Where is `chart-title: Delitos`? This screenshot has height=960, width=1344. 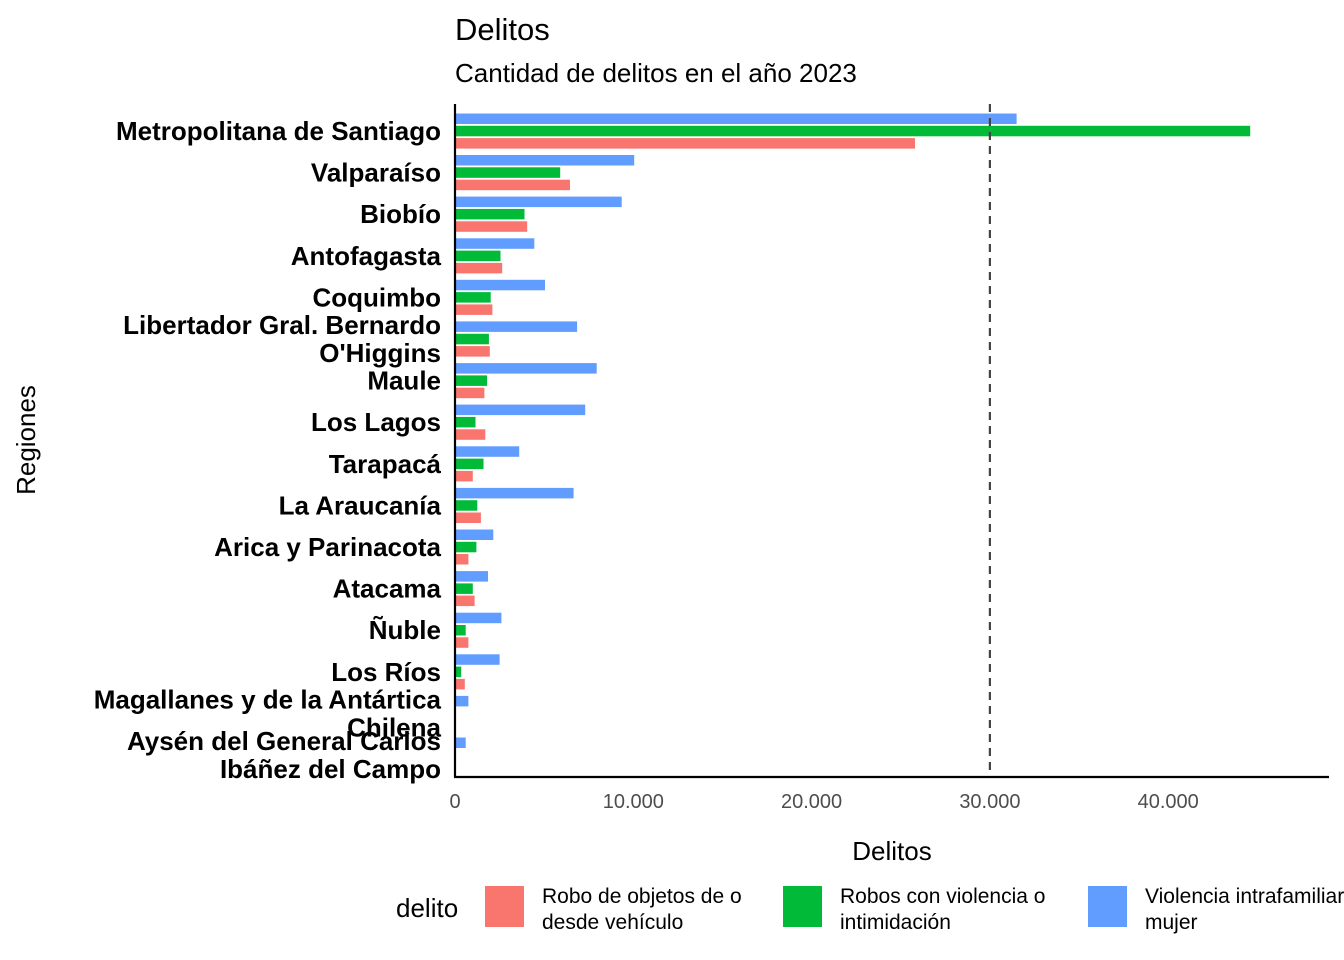 chart-title: Delitos is located at coordinates (502, 29).